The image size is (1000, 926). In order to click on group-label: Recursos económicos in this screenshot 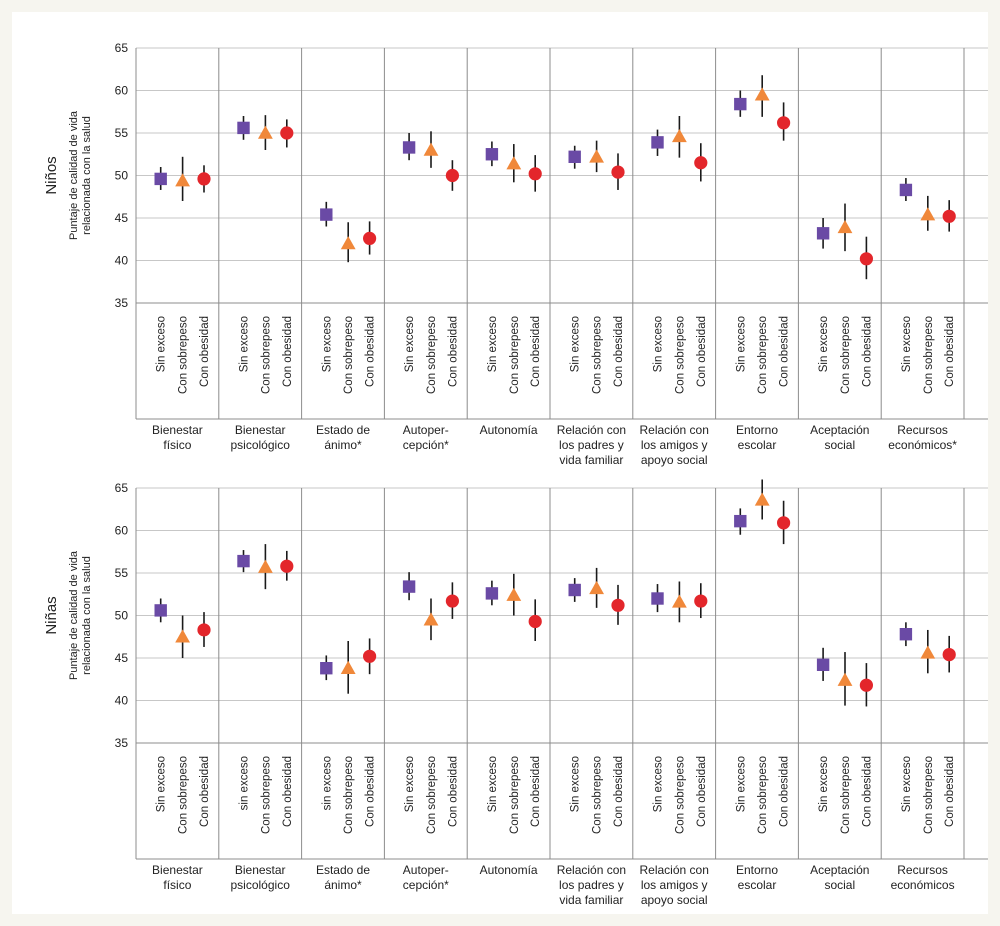, I will do `click(923, 877)`.